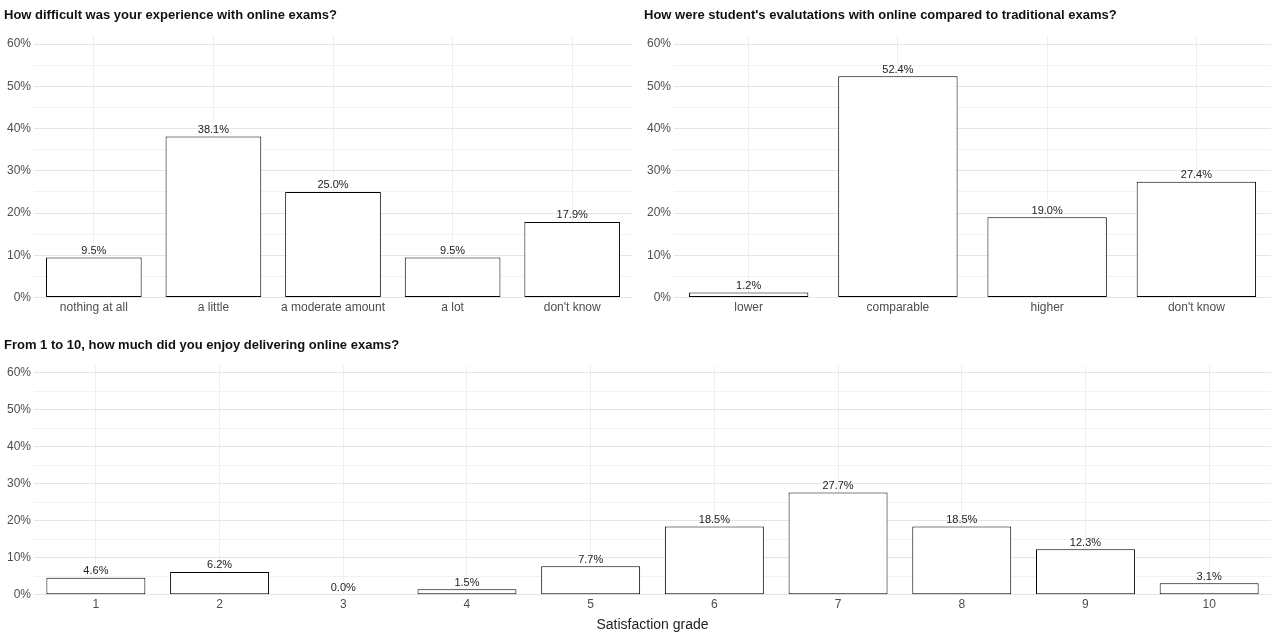 The width and height of the screenshot is (1279, 641). Describe the element at coordinates (1209, 575) in the screenshot. I see `data-label: 3.1%` at that location.